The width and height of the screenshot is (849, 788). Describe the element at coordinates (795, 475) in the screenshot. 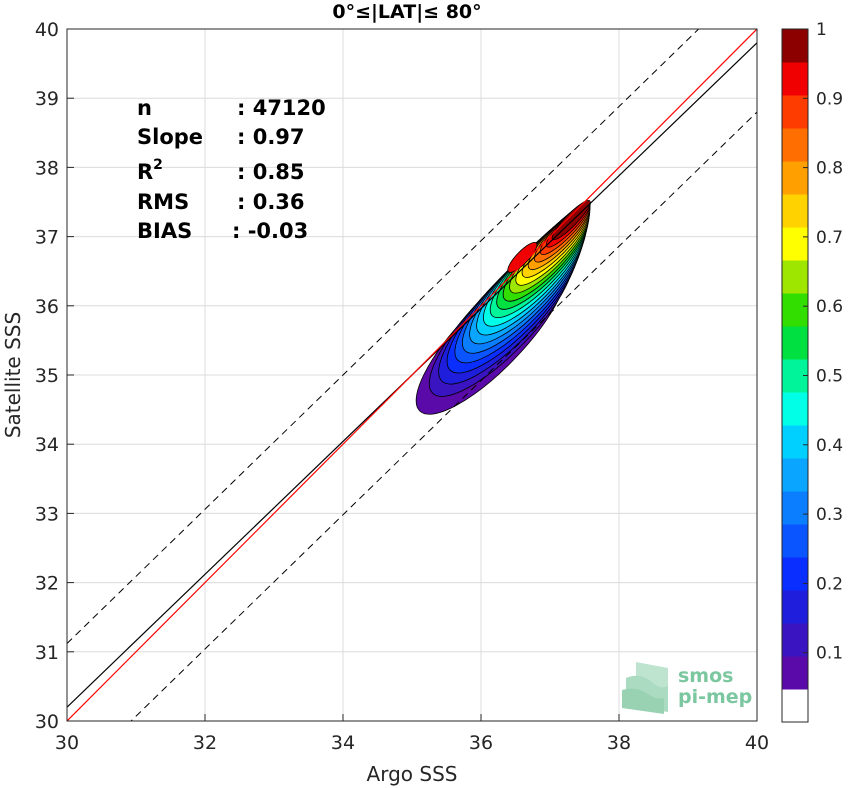

I see `colorbar-swatch-0.35` at that location.